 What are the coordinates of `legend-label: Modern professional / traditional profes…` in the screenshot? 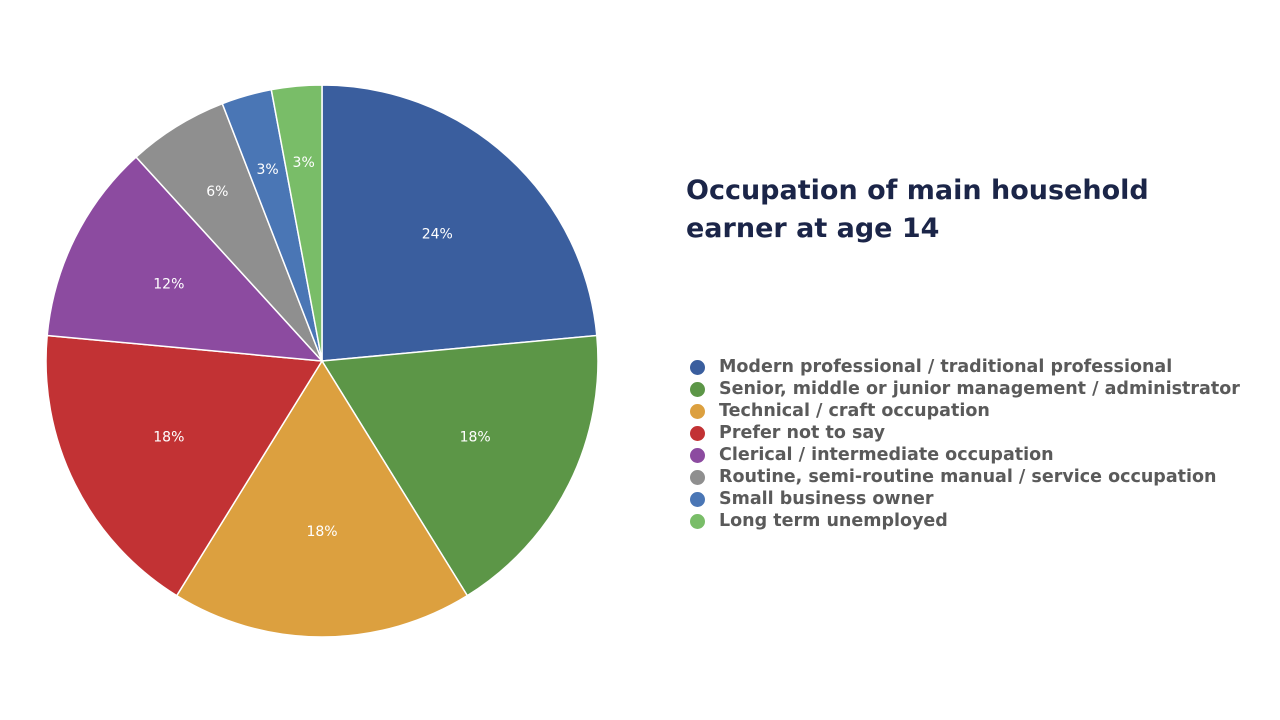 It's located at (946, 367).